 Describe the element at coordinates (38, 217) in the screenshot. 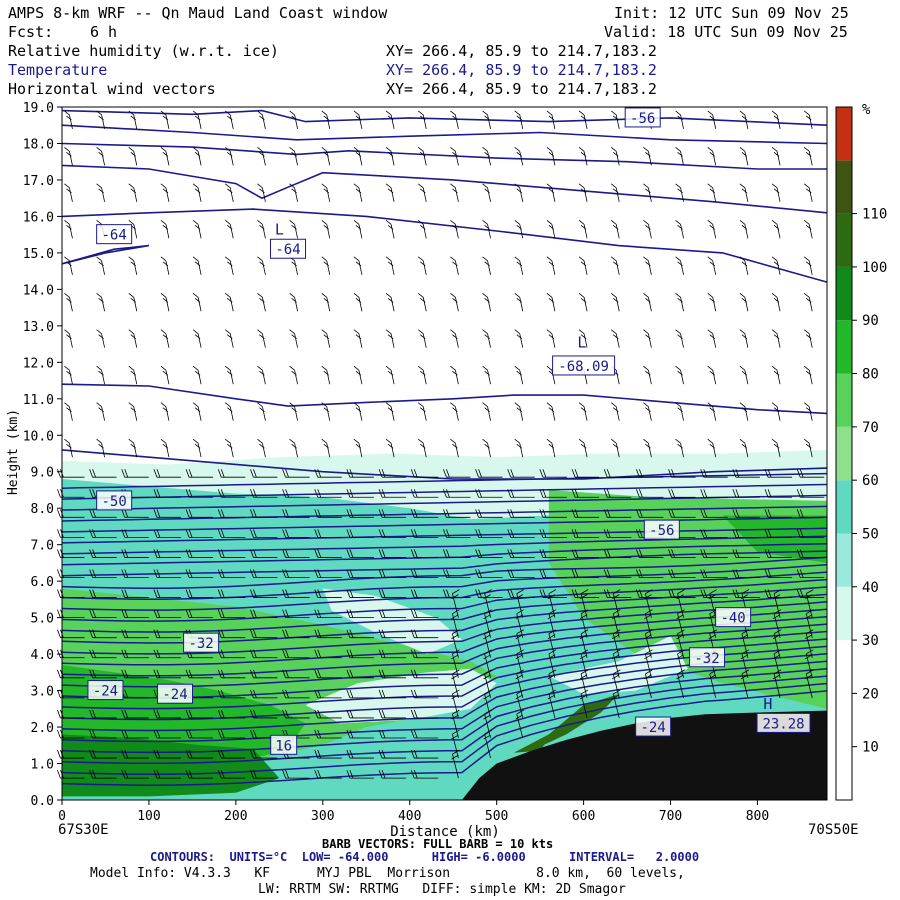

I see `y-tick-label-16: 16.0` at that location.